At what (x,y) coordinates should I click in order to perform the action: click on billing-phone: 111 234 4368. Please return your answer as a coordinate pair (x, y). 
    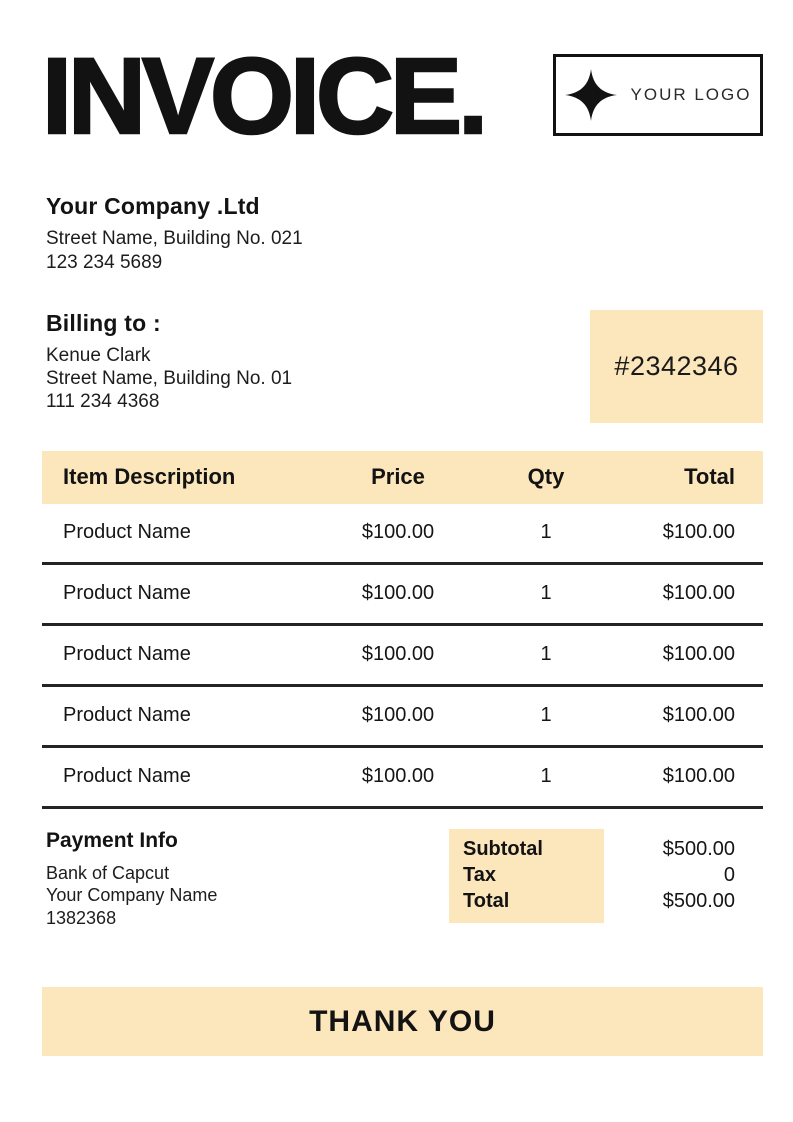
    Looking at the image, I should click on (103, 402).